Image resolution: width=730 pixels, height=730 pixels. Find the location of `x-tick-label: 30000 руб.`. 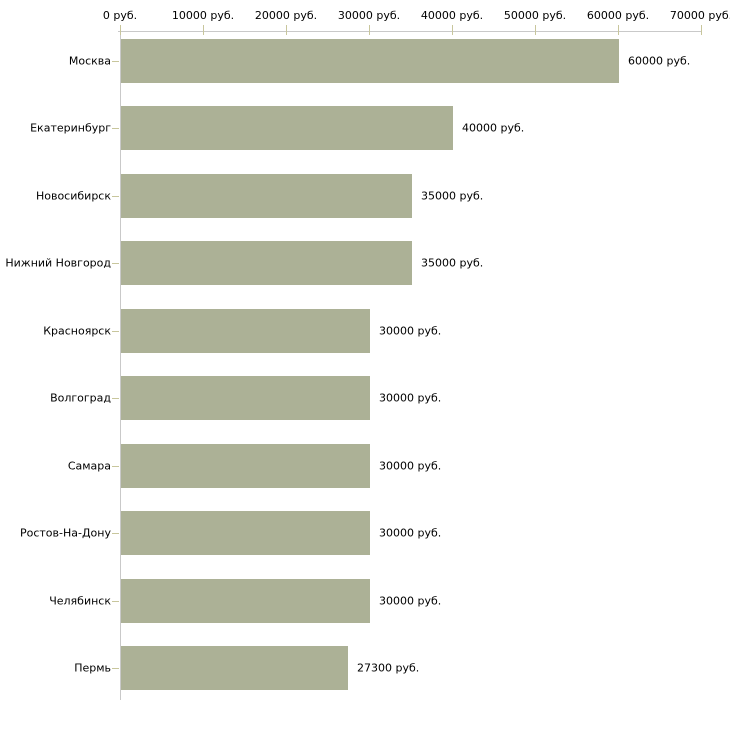

x-tick-label: 30000 руб. is located at coordinates (369, 15).